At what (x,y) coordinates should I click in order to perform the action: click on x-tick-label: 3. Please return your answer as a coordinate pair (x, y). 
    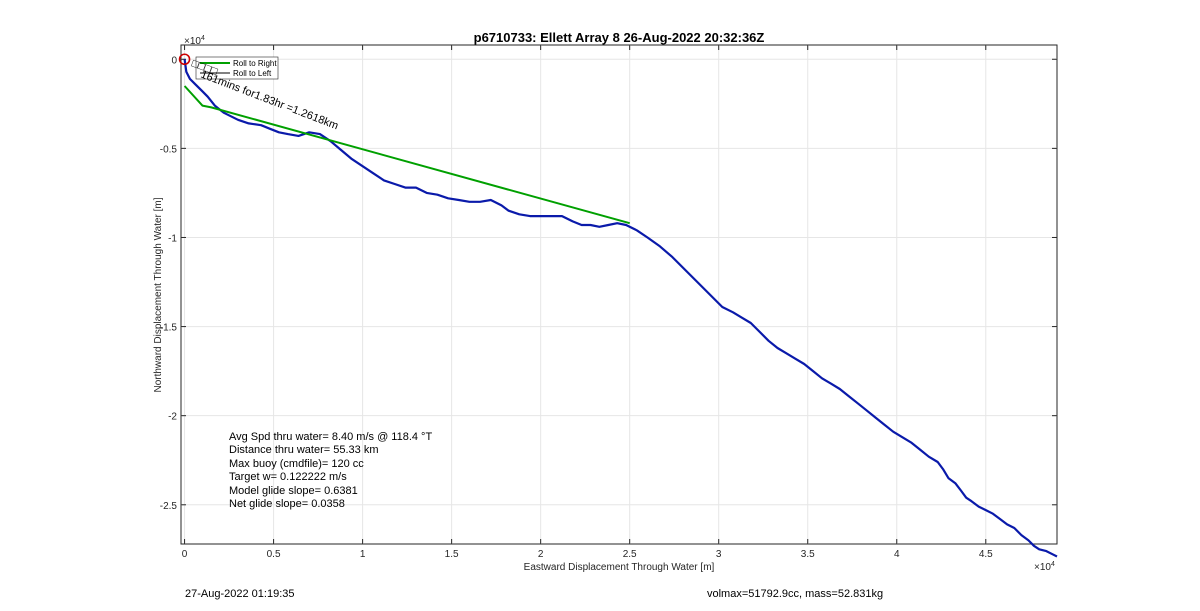
    Looking at the image, I should click on (719, 554).